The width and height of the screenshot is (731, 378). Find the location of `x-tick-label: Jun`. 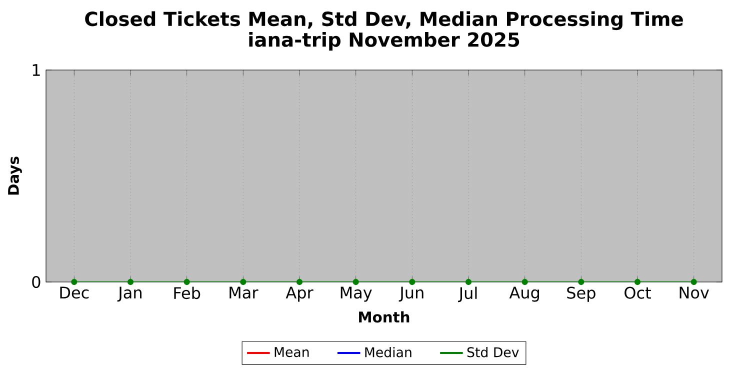

x-tick-label: Jun is located at coordinates (411, 294).